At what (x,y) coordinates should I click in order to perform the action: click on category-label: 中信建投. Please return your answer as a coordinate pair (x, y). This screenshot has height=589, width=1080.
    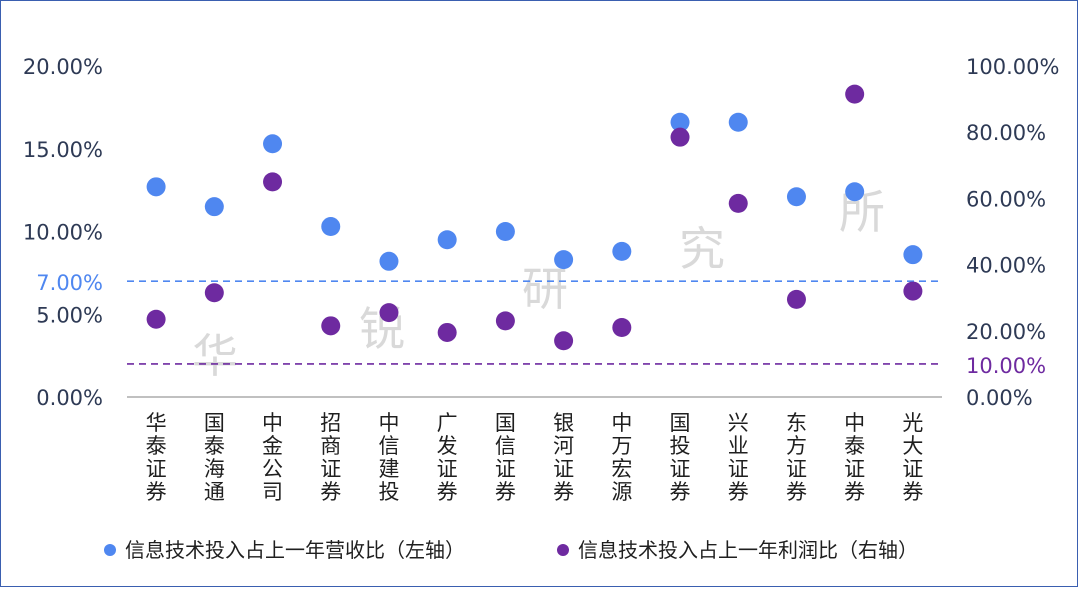
    Looking at the image, I should click on (388, 457).